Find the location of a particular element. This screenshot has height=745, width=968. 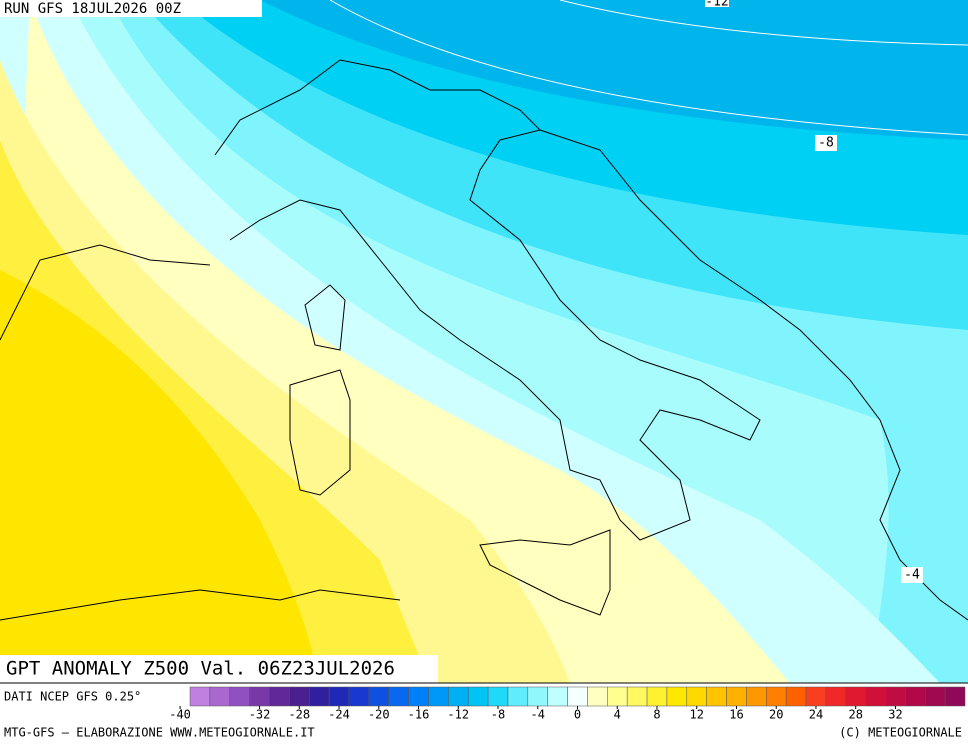

title-box is located at coordinates (219, 669).